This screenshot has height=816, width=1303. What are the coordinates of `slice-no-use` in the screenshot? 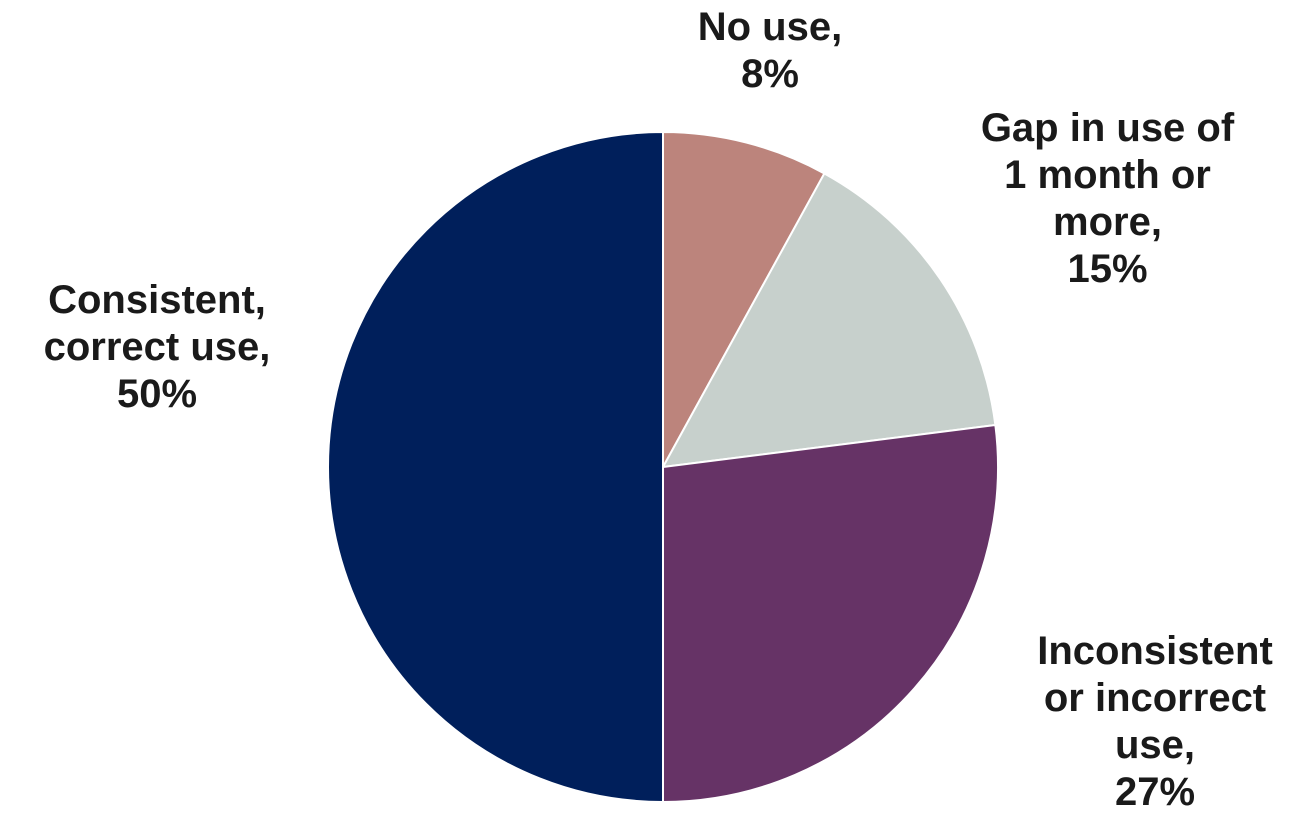 It's located at (744, 299).